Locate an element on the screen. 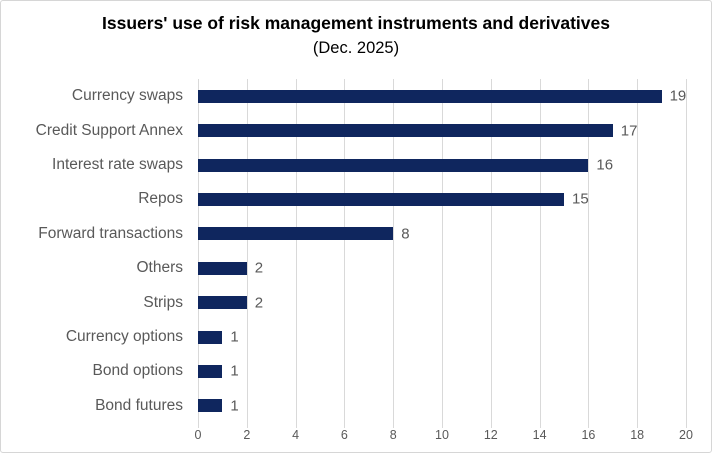 The width and height of the screenshot is (712, 453). category-label: Bond options is located at coordinates (138, 371).